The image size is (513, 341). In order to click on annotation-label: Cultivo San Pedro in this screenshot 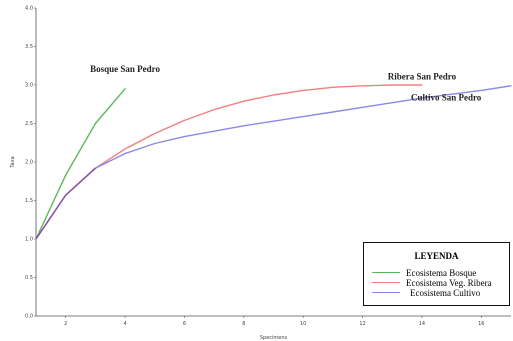, I will do `click(446, 97)`.